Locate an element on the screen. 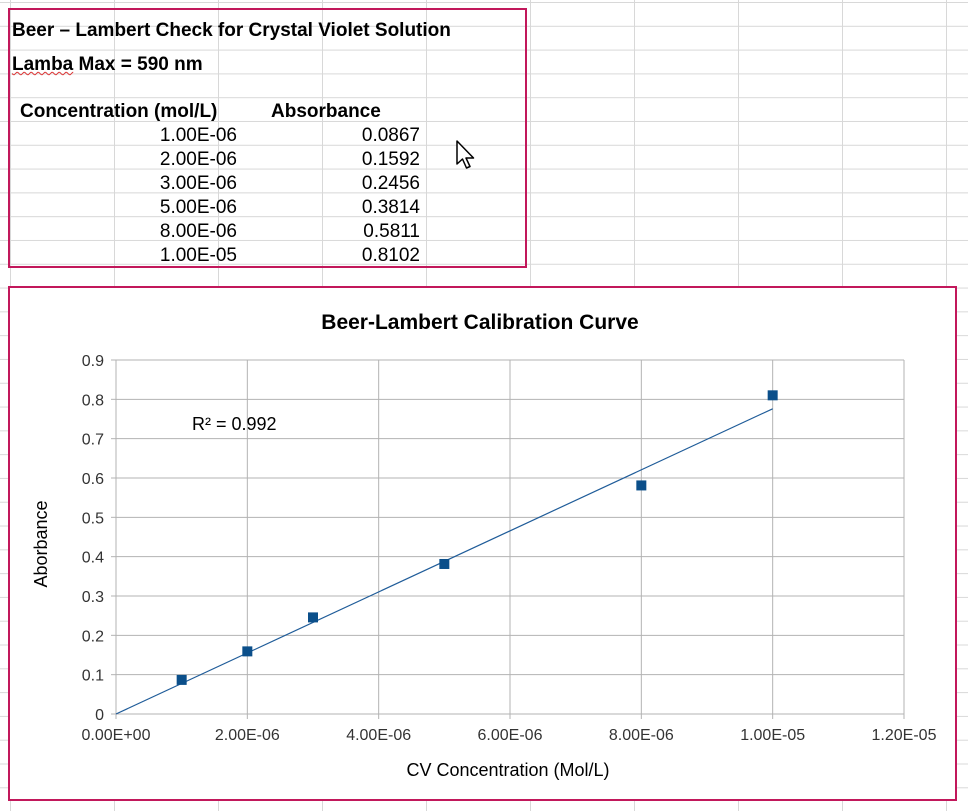 The width and height of the screenshot is (968, 811). x-tick-label: 4.00E-06 is located at coordinates (378, 735).